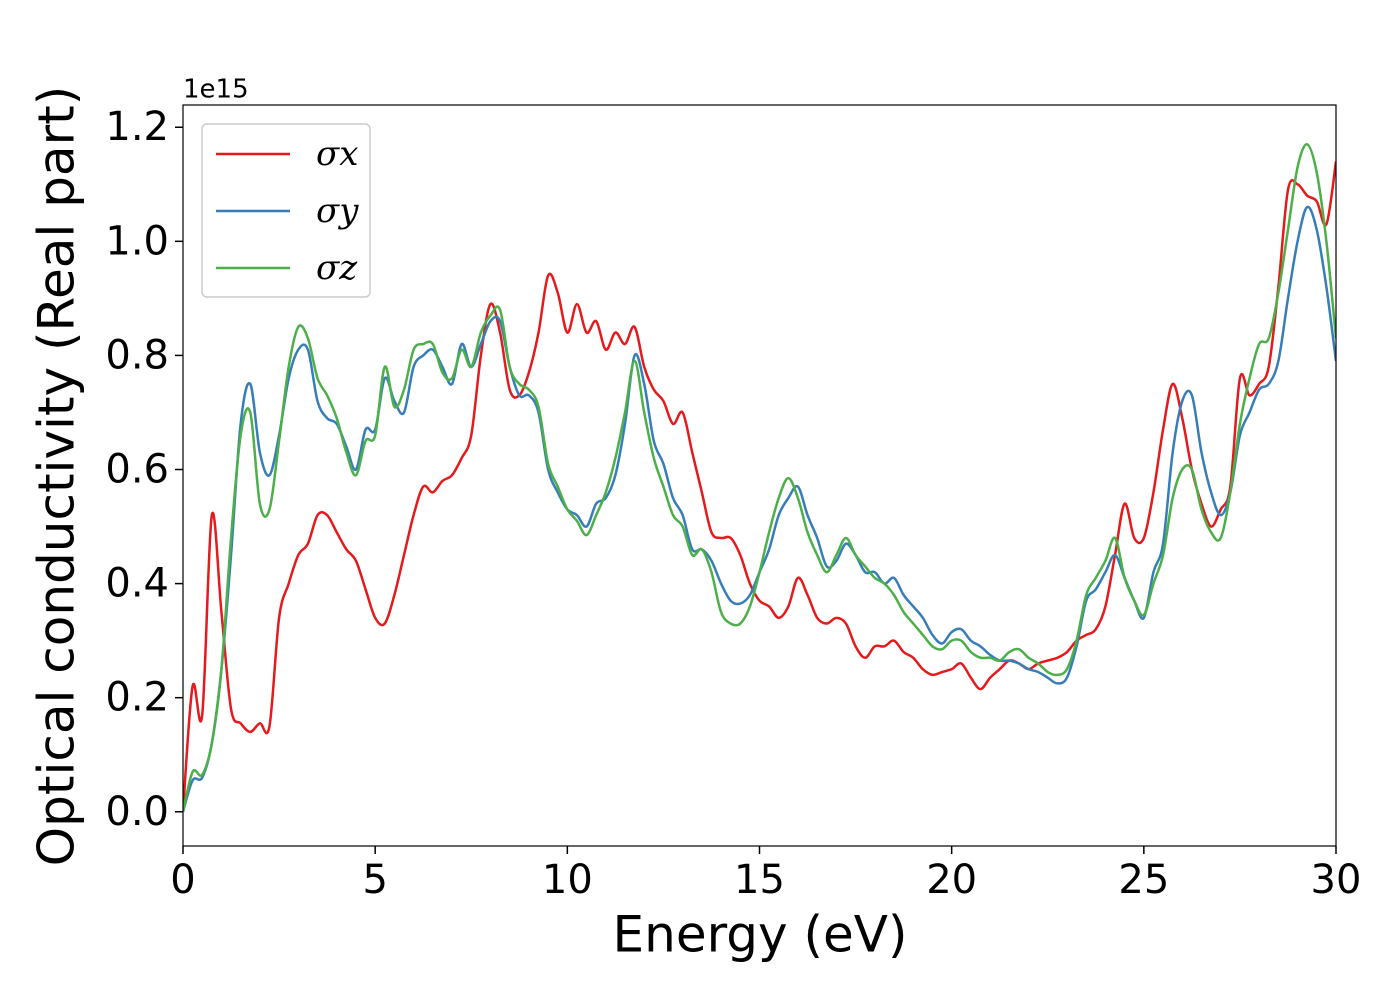 This screenshot has width=1400, height=1000. What do you see at coordinates (137, 127) in the screenshot?
I see `y-tick-label: 1.2` at bounding box center [137, 127].